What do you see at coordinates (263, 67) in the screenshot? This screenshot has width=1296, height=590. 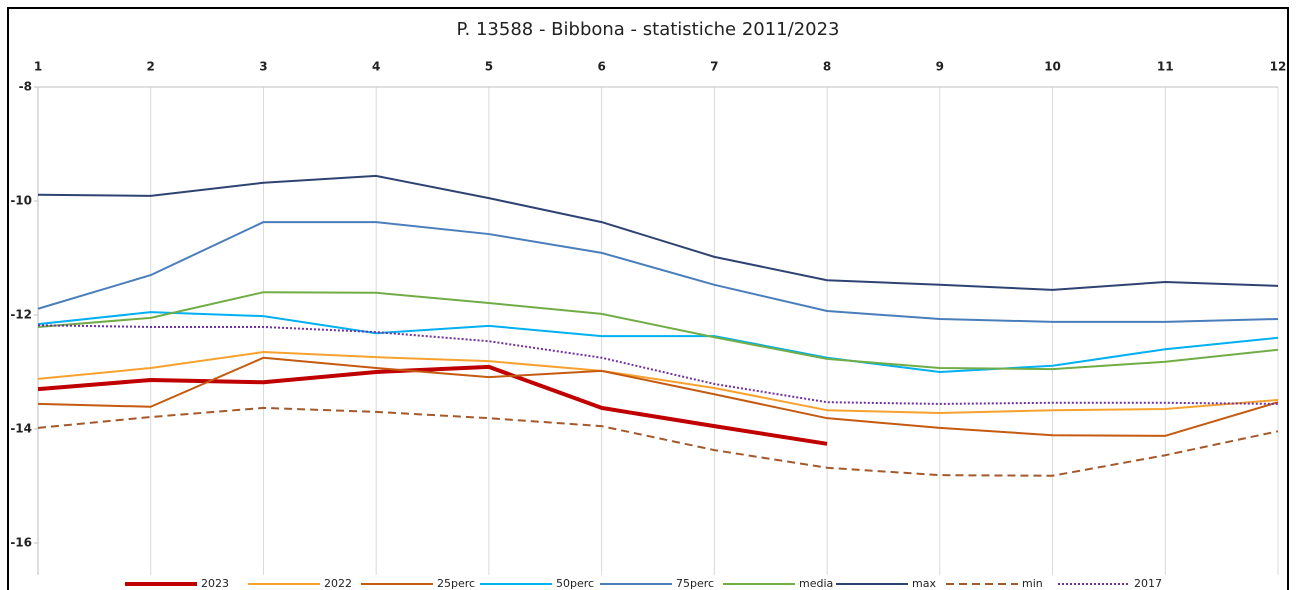 I see `x-tick-label: 3` at bounding box center [263, 67].